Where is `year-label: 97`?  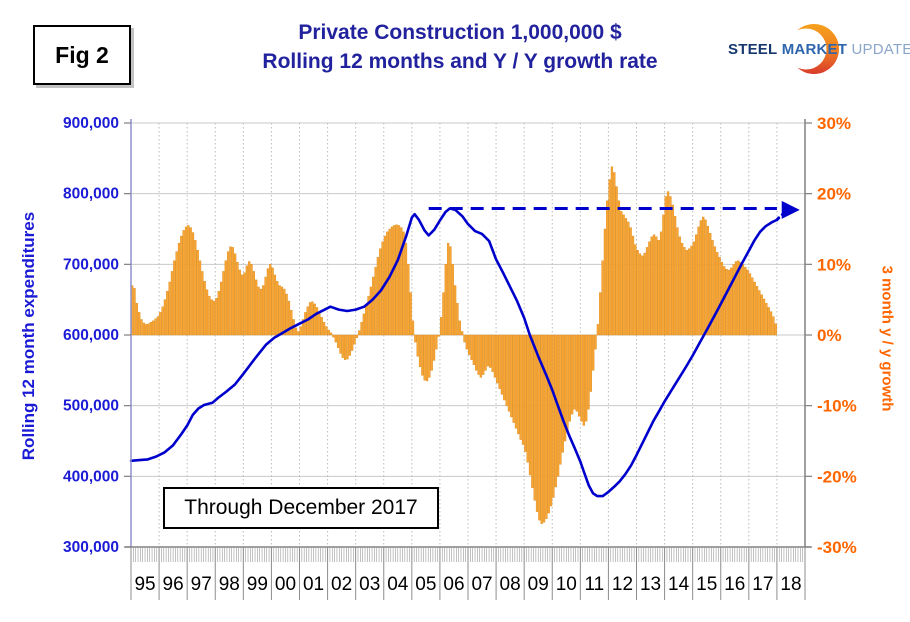
year-label: 97 is located at coordinates (201, 584).